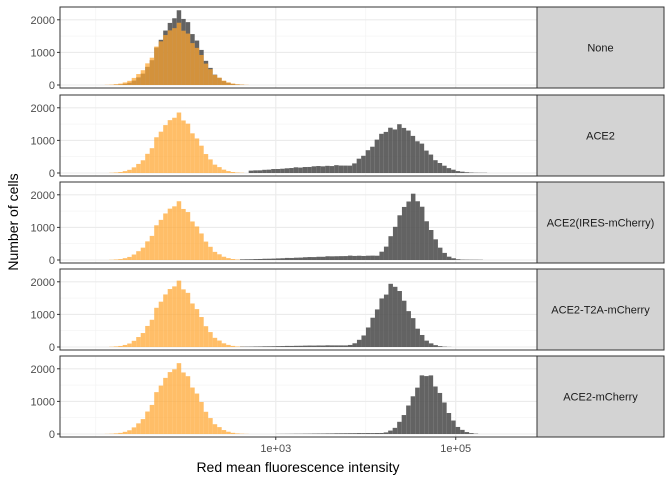 The width and height of the screenshot is (672, 480). Describe the element at coordinates (43, 370) in the screenshot. I see `y-tick-label: 2000` at that location.